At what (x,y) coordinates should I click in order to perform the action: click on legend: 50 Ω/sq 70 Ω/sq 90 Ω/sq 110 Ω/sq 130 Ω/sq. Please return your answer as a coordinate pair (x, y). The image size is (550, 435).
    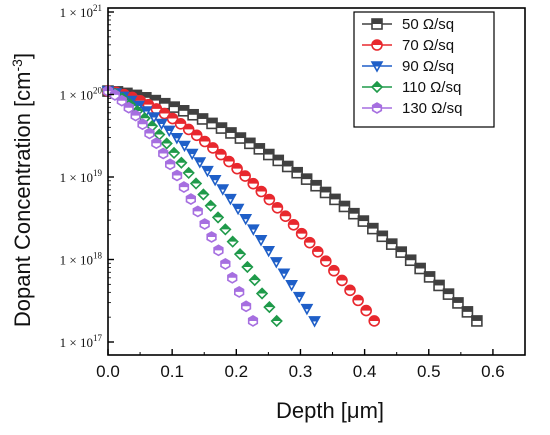
    Looking at the image, I should click on (424, 69).